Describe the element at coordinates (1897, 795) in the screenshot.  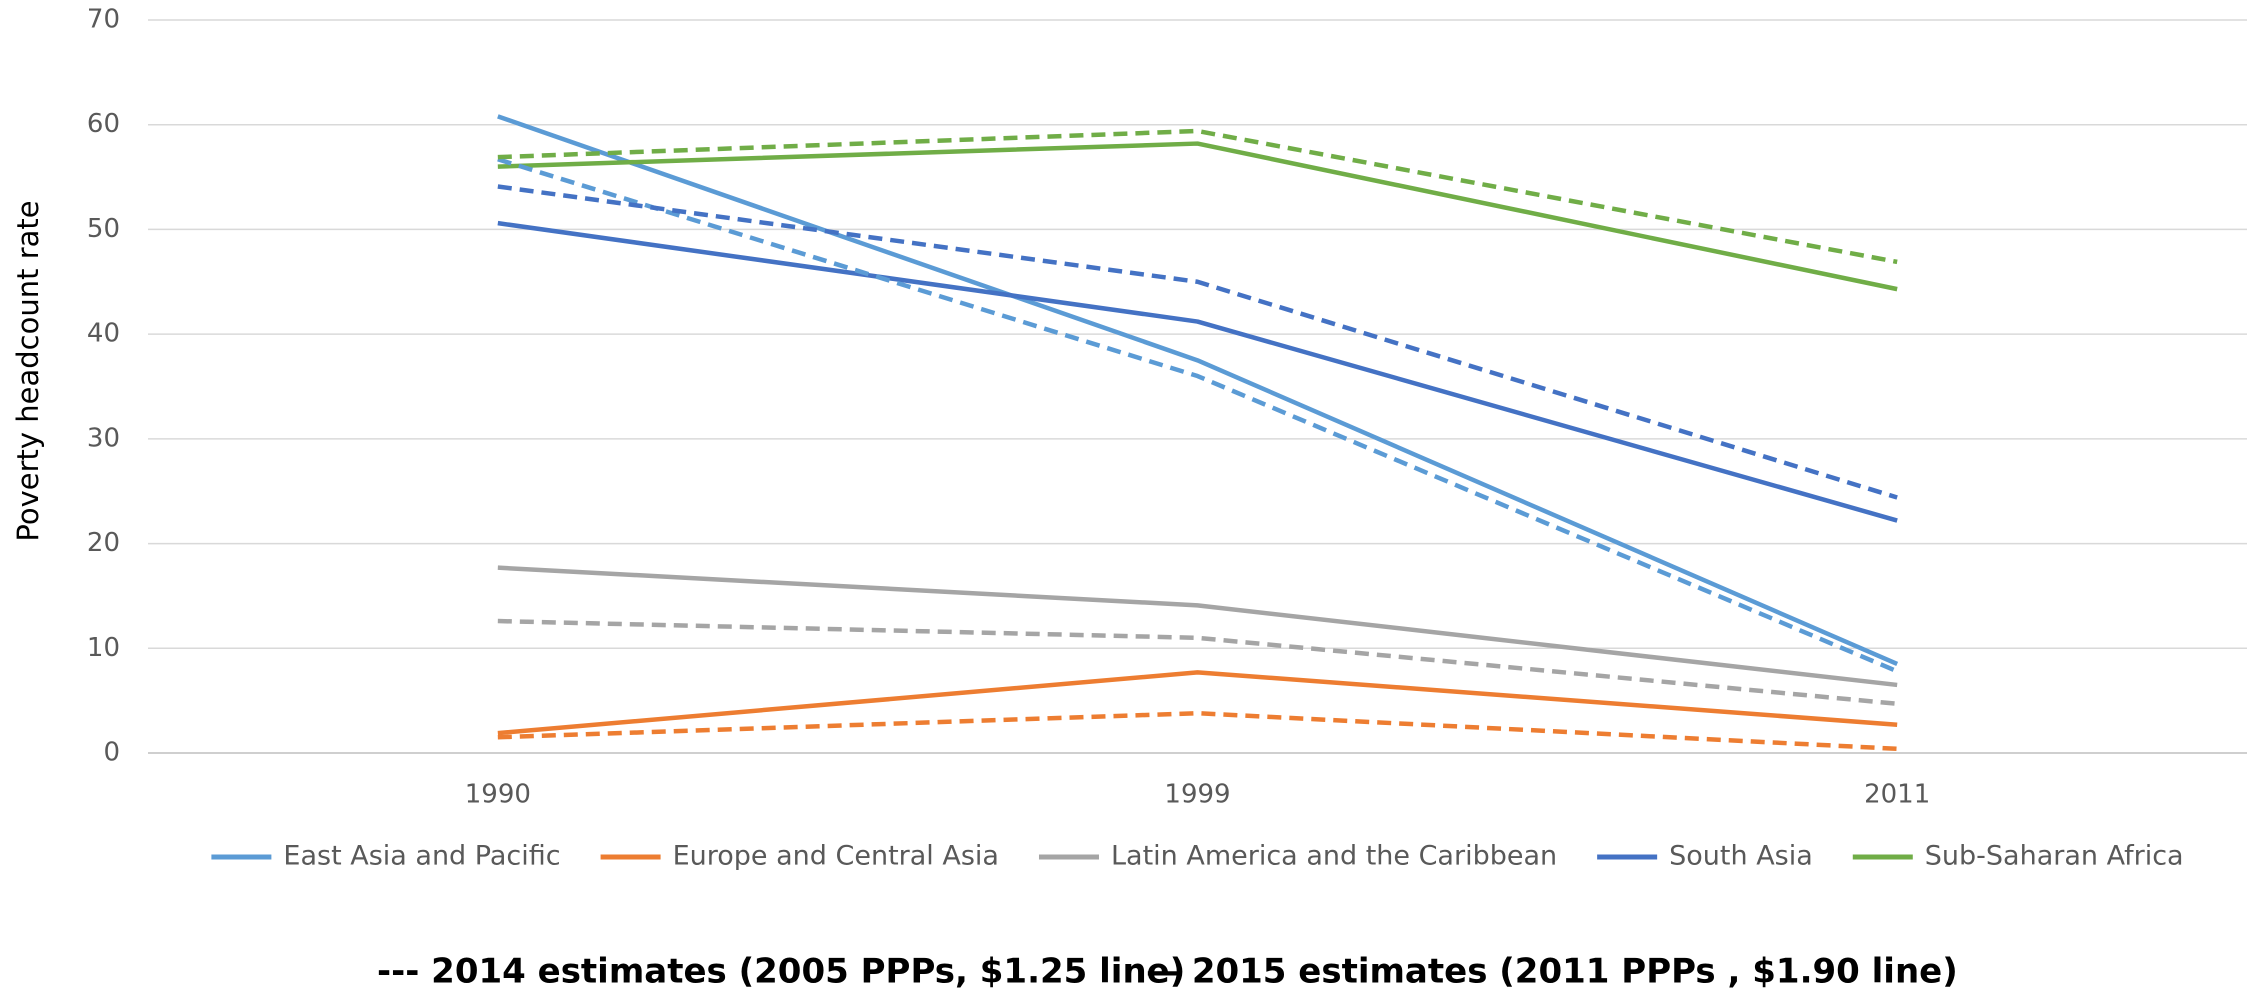
I see `x-tick-label: 2011` at that location.